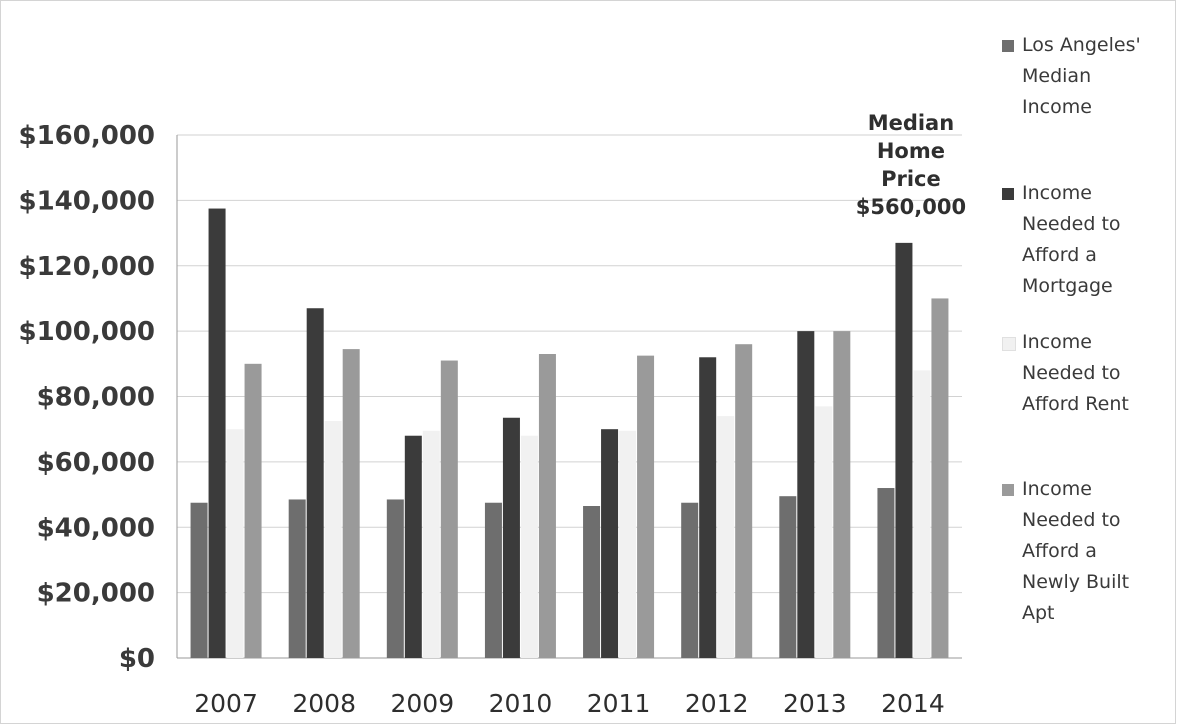 The height and width of the screenshot is (726, 1178). I want to click on legend-item: Los Angeles' Median Income, so click(1070, 76).